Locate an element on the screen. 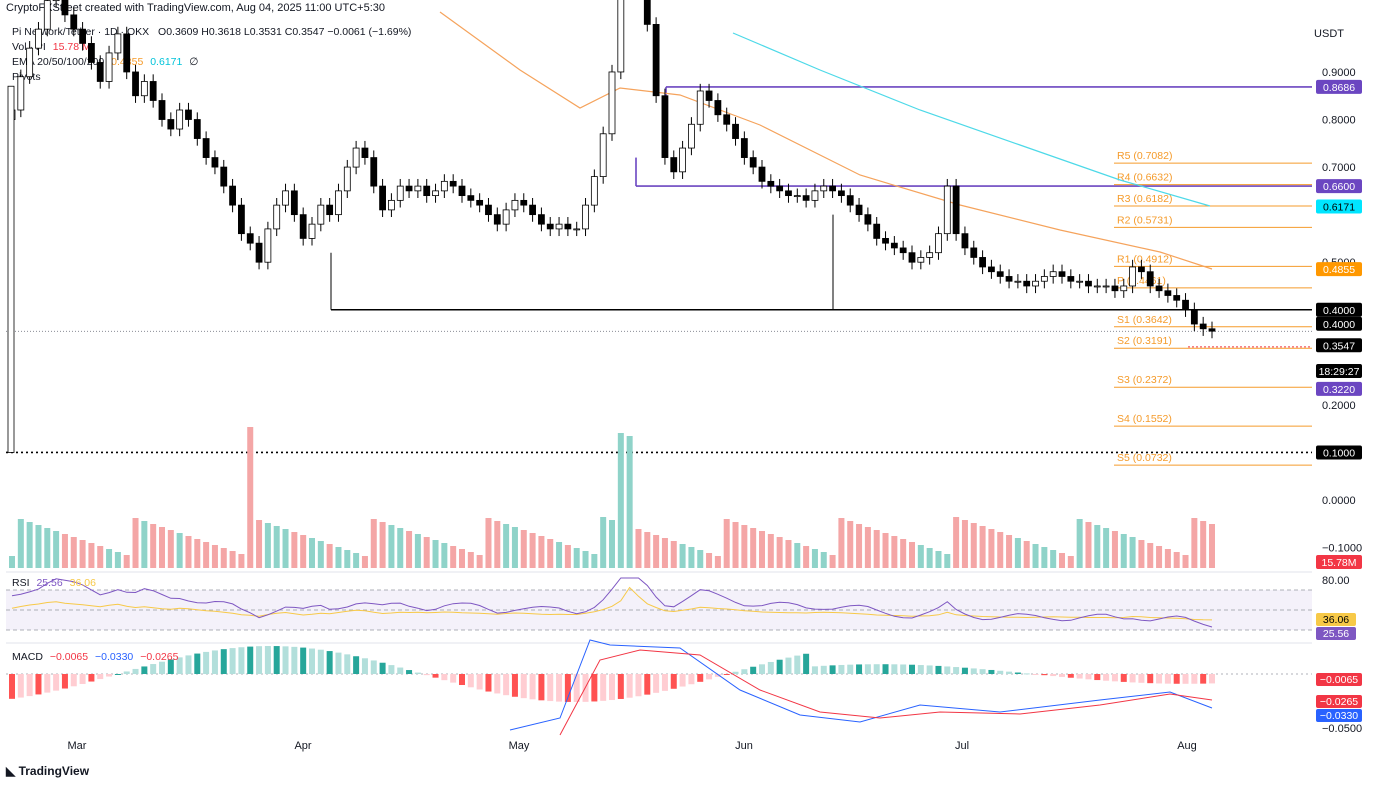 The width and height of the screenshot is (1382, 785). y-axis-tick: −0.0500 is located at coordinates (1342, 729).